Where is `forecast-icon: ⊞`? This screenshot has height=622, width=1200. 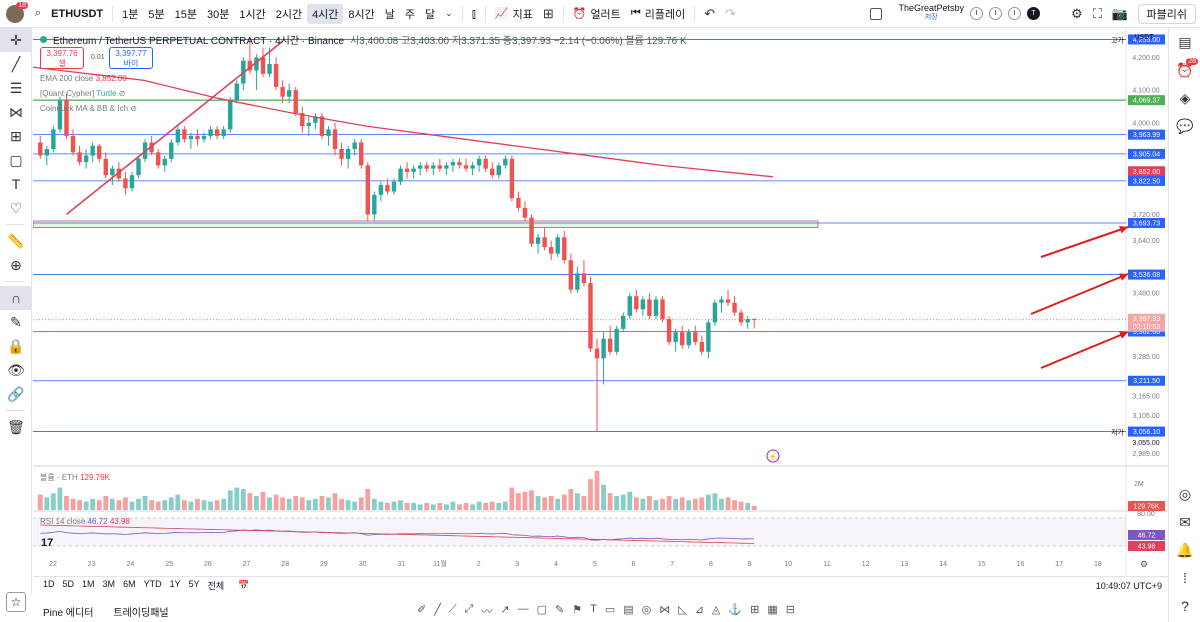 forecast-icon: ⊞ is located at coordinates (16, 135).